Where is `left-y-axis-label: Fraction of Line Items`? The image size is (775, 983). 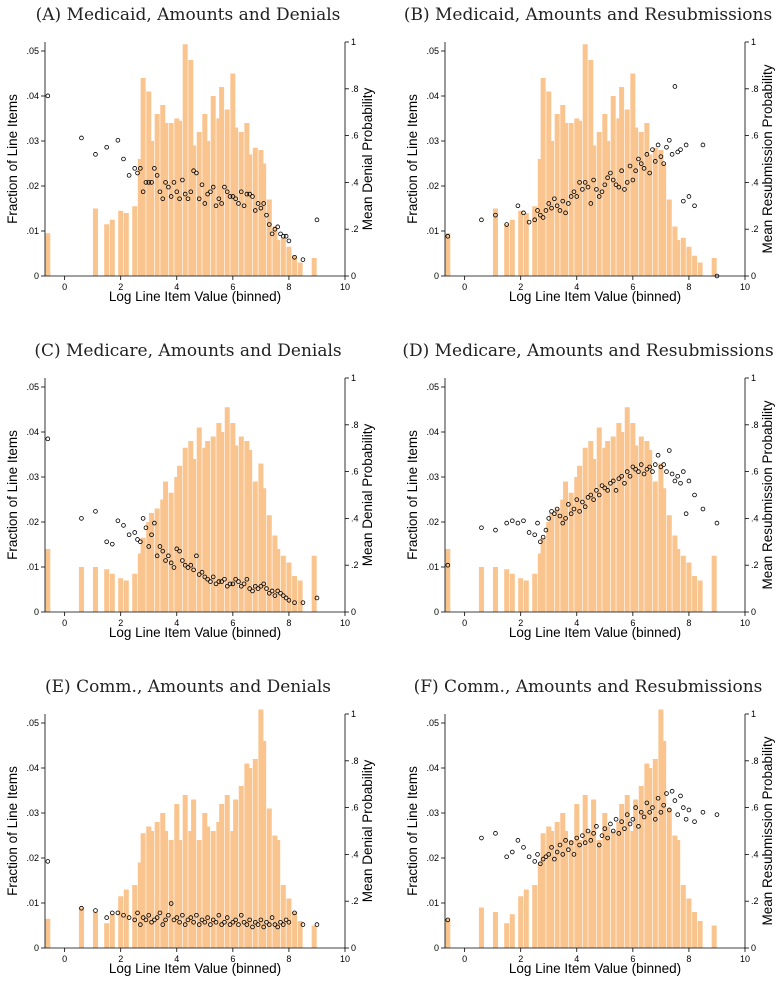 left-y-axis-label: Fraction of Line Items is located at coordinates (12, 159).